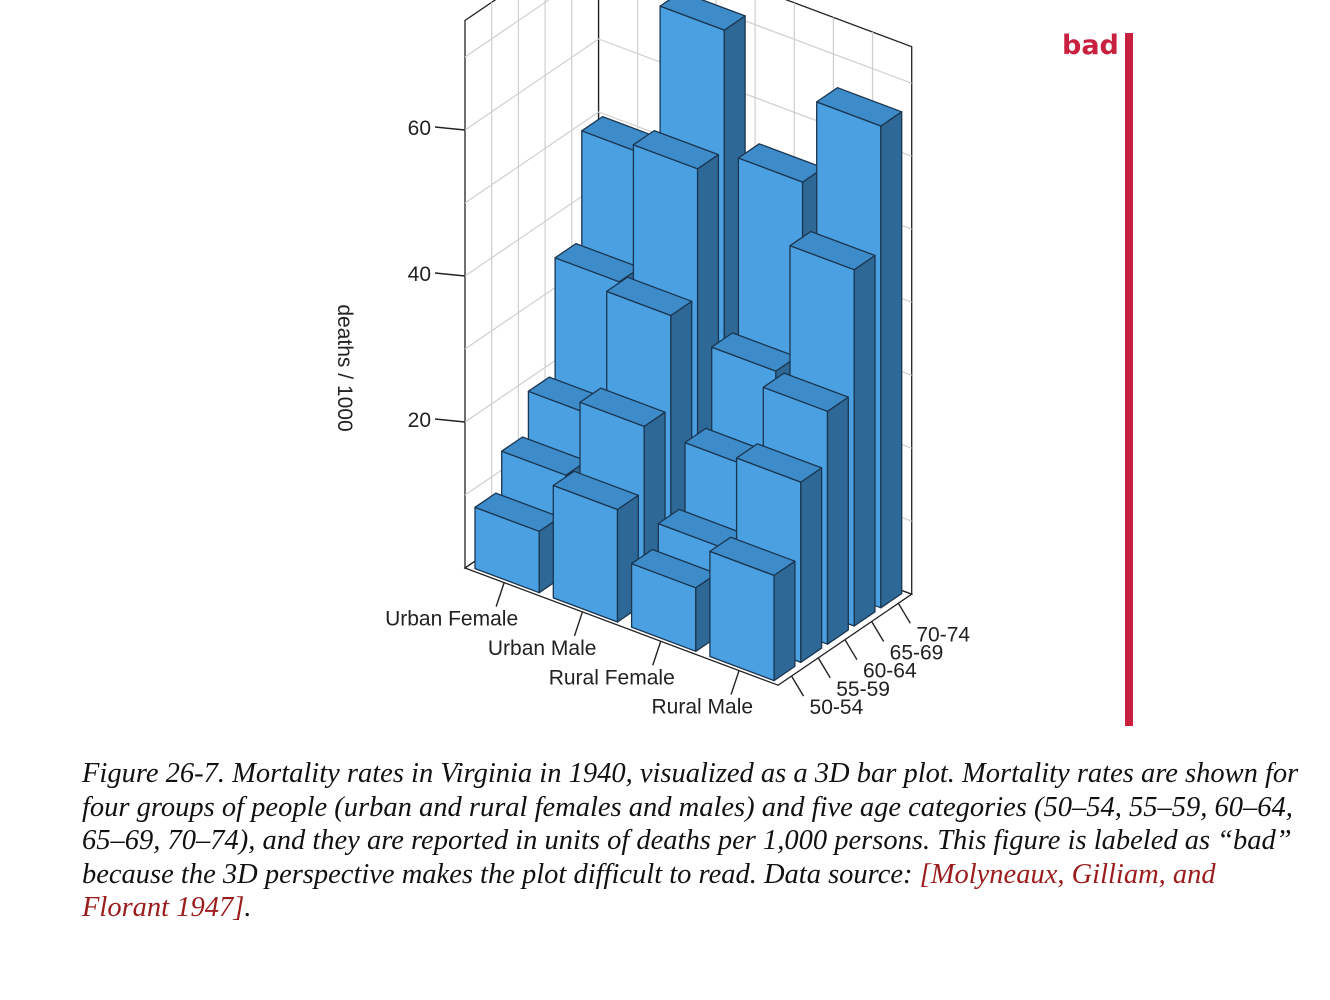  What do you see at coordinates (419, 128) in the screenshot?
I see `y-tick-label: 60` at bounding box center [419, 128].